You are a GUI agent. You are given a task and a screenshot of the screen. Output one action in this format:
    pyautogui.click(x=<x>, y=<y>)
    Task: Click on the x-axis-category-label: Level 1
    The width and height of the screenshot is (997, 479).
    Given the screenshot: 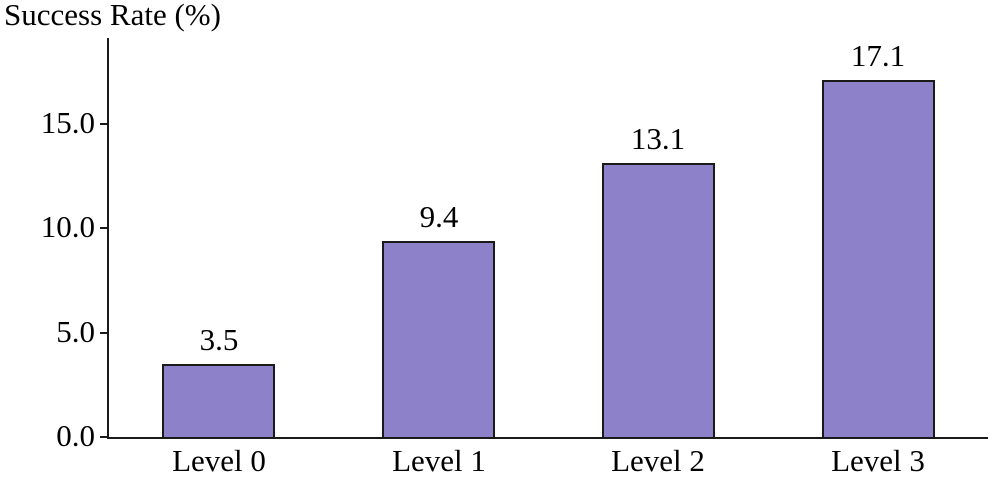 What is the action you would take?
    pyautogui.click(x=439, y=460)
    